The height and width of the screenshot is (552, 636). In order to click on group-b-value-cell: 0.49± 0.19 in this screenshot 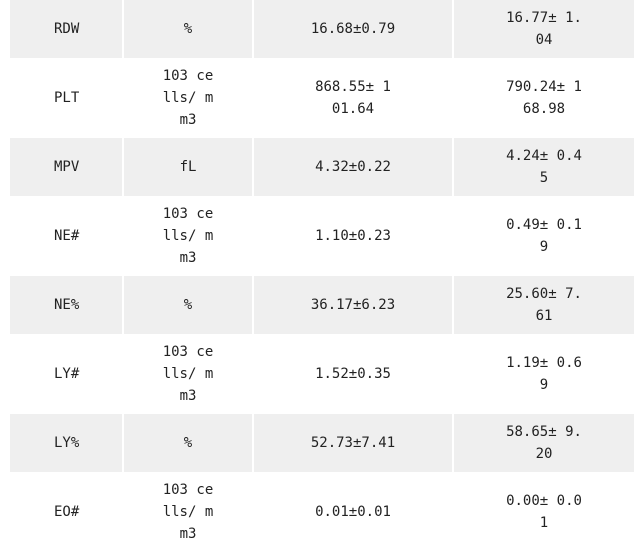, I will do `click(545, 236)`.